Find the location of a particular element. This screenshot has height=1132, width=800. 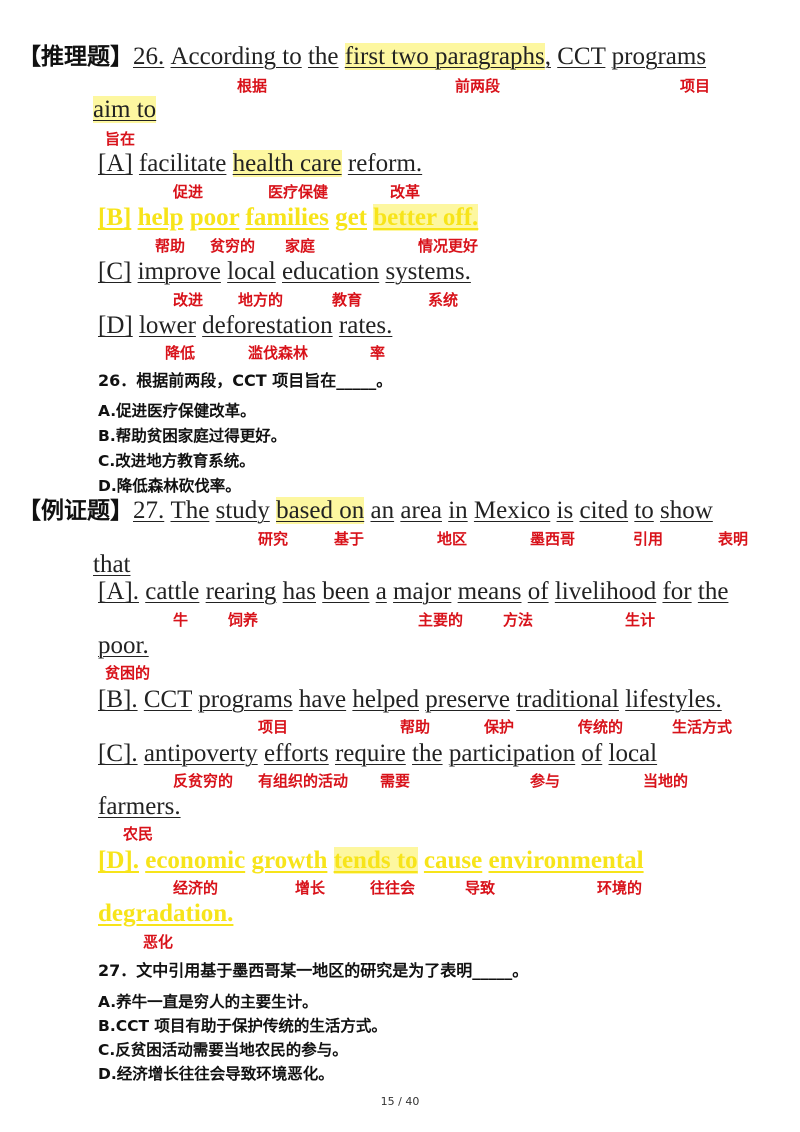

q27-chinese-option-c: C.反贫困活动需要当地农民的参与。 is located at coordinates (223, 1050).